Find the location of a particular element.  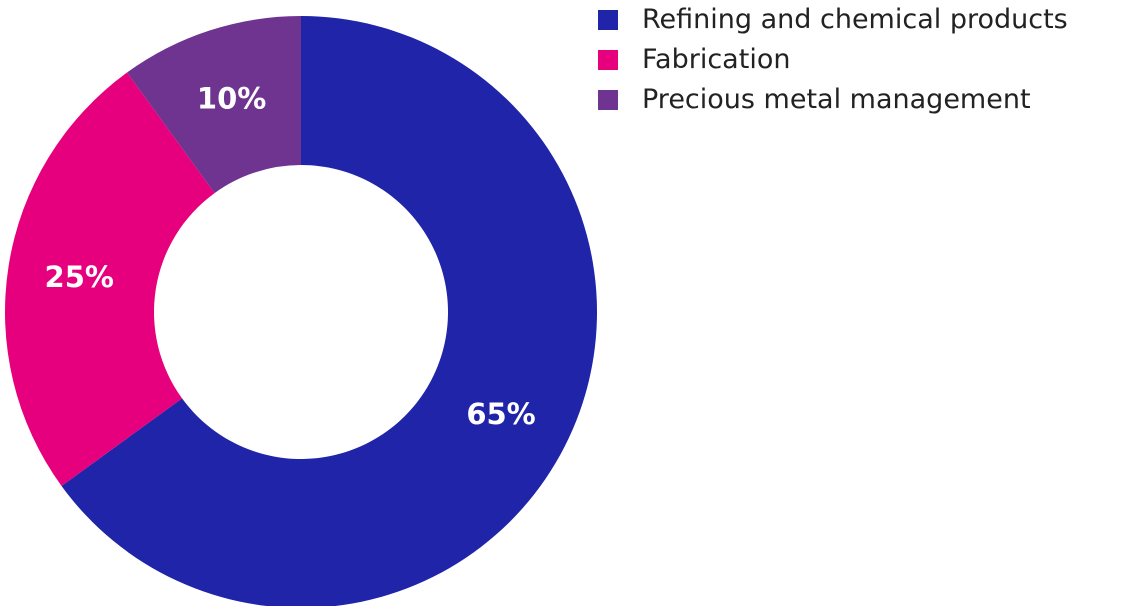

legend-swatch-precious-metal is located at coordinates (608, 100).